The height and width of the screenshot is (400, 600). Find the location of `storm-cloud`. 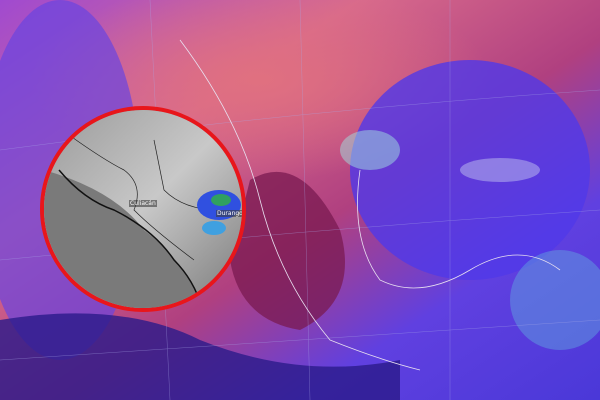

storm-cloud is located at coordinates (214, 228).